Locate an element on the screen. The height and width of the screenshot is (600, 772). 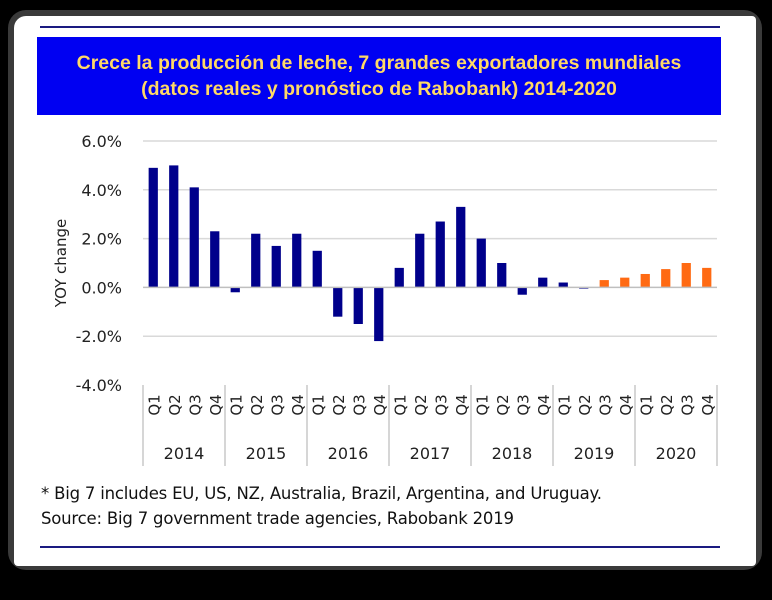
top-divider is located at coordinates (380, 27).